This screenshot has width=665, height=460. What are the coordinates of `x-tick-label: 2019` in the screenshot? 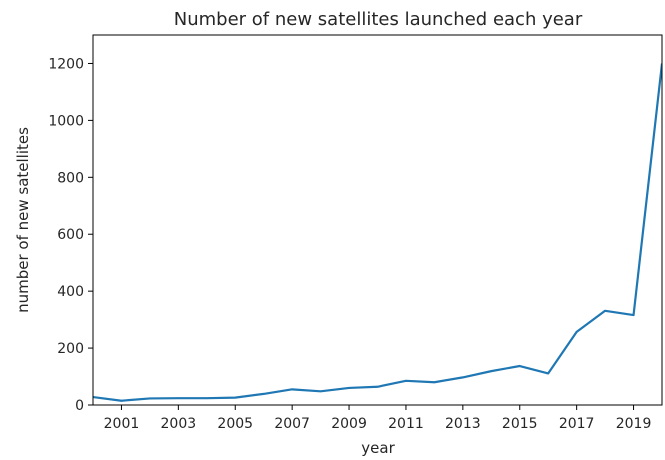 It's located at (634, 424).